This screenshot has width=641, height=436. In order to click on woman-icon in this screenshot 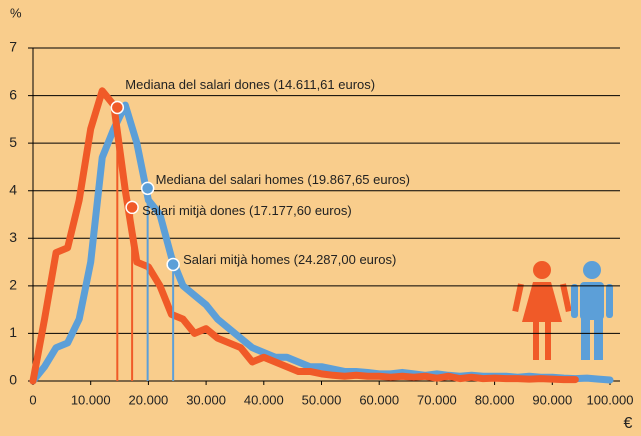, I will do `click(542, 310)`.